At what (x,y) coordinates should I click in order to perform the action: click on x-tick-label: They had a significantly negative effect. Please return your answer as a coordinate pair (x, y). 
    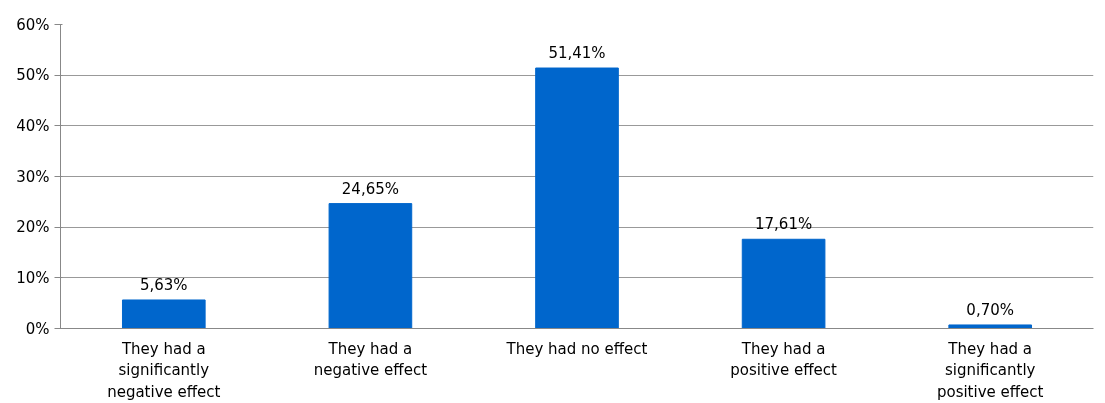
    Looking at the image, I should click on (164, 370).